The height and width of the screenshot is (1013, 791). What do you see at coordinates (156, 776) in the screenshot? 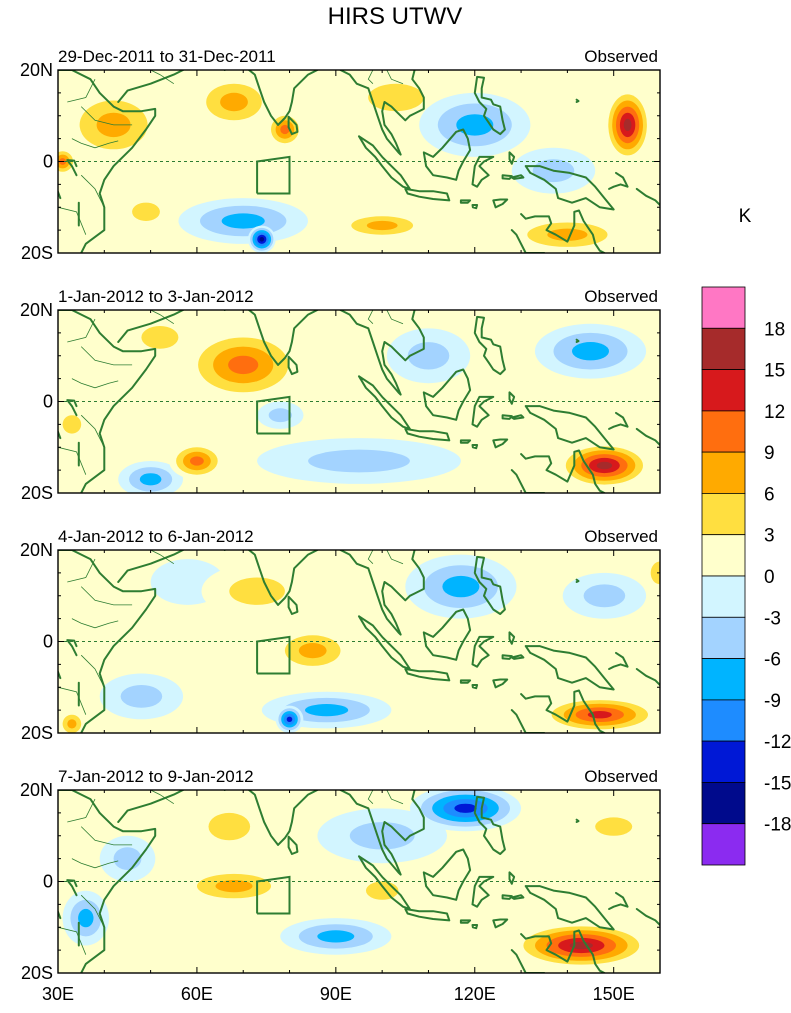
I see `panel-date-range: 7-Jan-2012 to 9-Jan-2012` at bounding box center [156, 776].